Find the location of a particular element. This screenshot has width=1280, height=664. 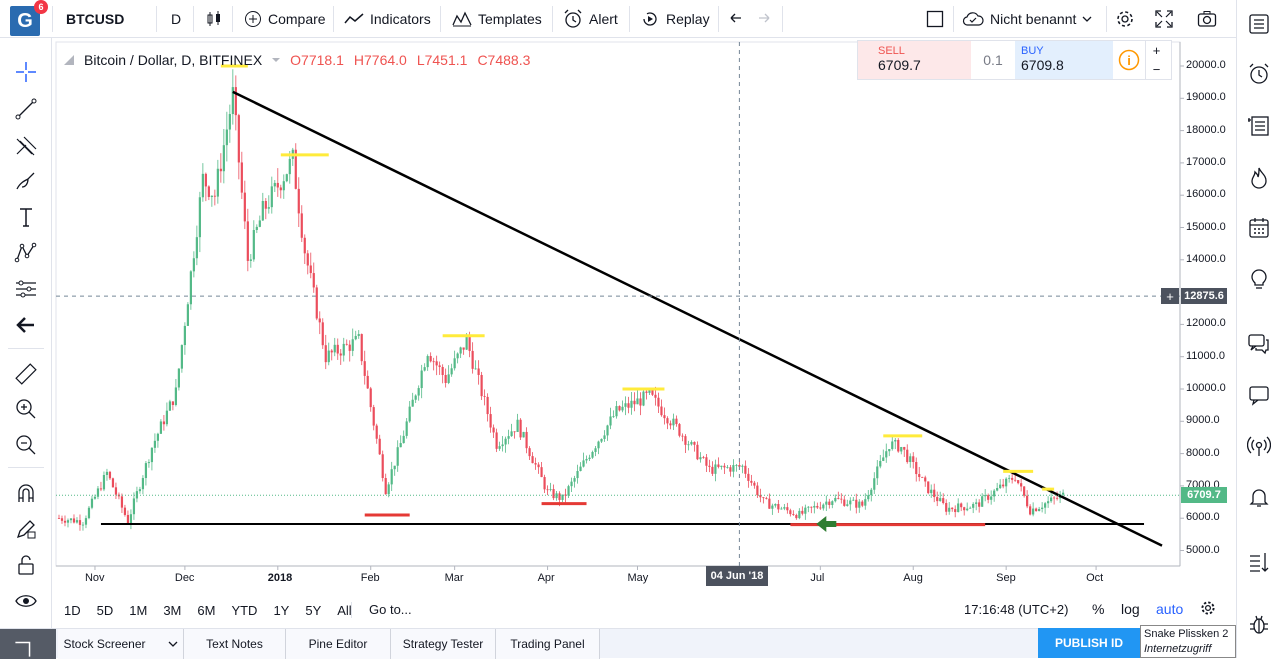

ideas-button is located at coordinates (1259, 279).